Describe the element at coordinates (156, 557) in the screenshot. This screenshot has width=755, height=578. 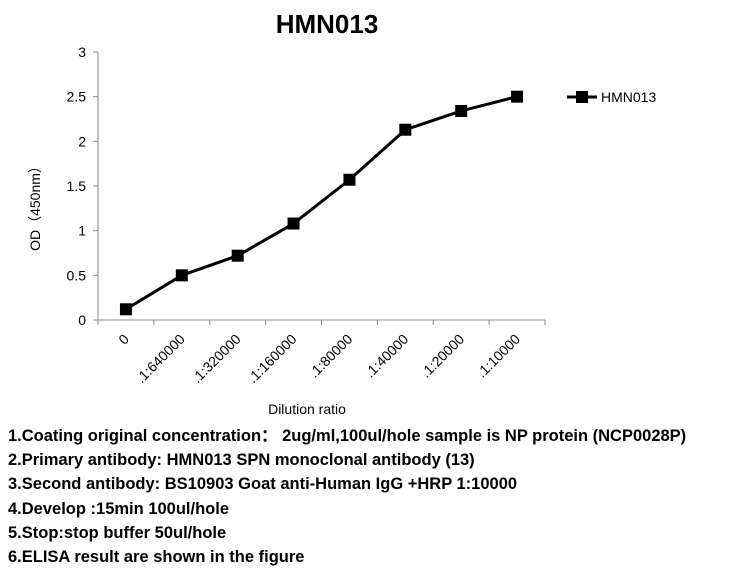
I see `note-elisa-result: 6.ELISA result are shown in the figure` at that location.